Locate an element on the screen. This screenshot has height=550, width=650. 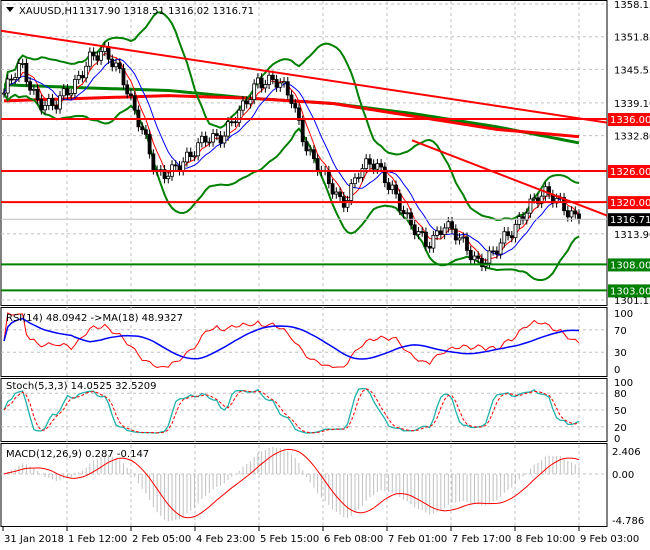
rsi-ma-line is located at coordinates (291, 338).